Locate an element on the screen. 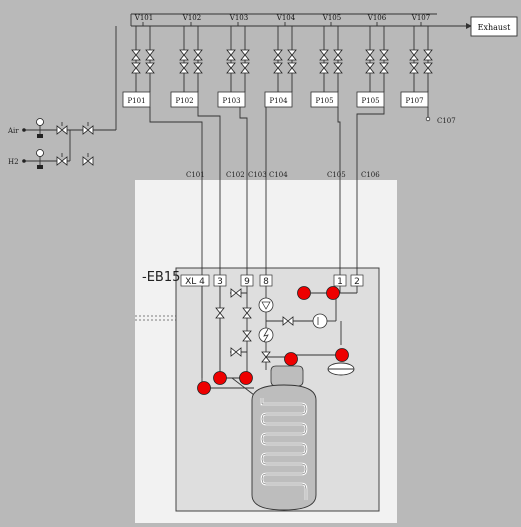 The height and width of the screenshot is (527, 521). connector-labels: C101 C102 C103 C104 C105 C106 is located at coordinates (283, 175).